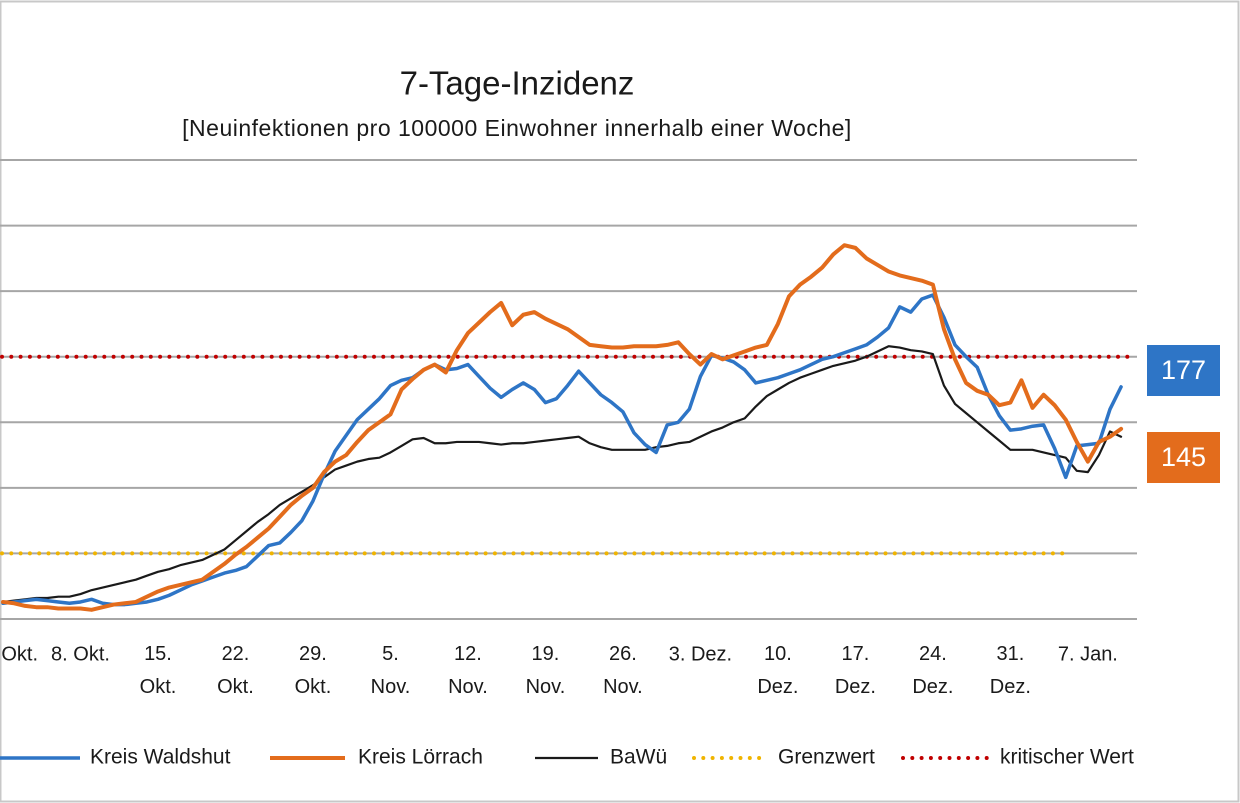  Describe the element at coordinates (313, 670) in the screenshot. I see `x-tick-label: 29. Okt.` at that location.